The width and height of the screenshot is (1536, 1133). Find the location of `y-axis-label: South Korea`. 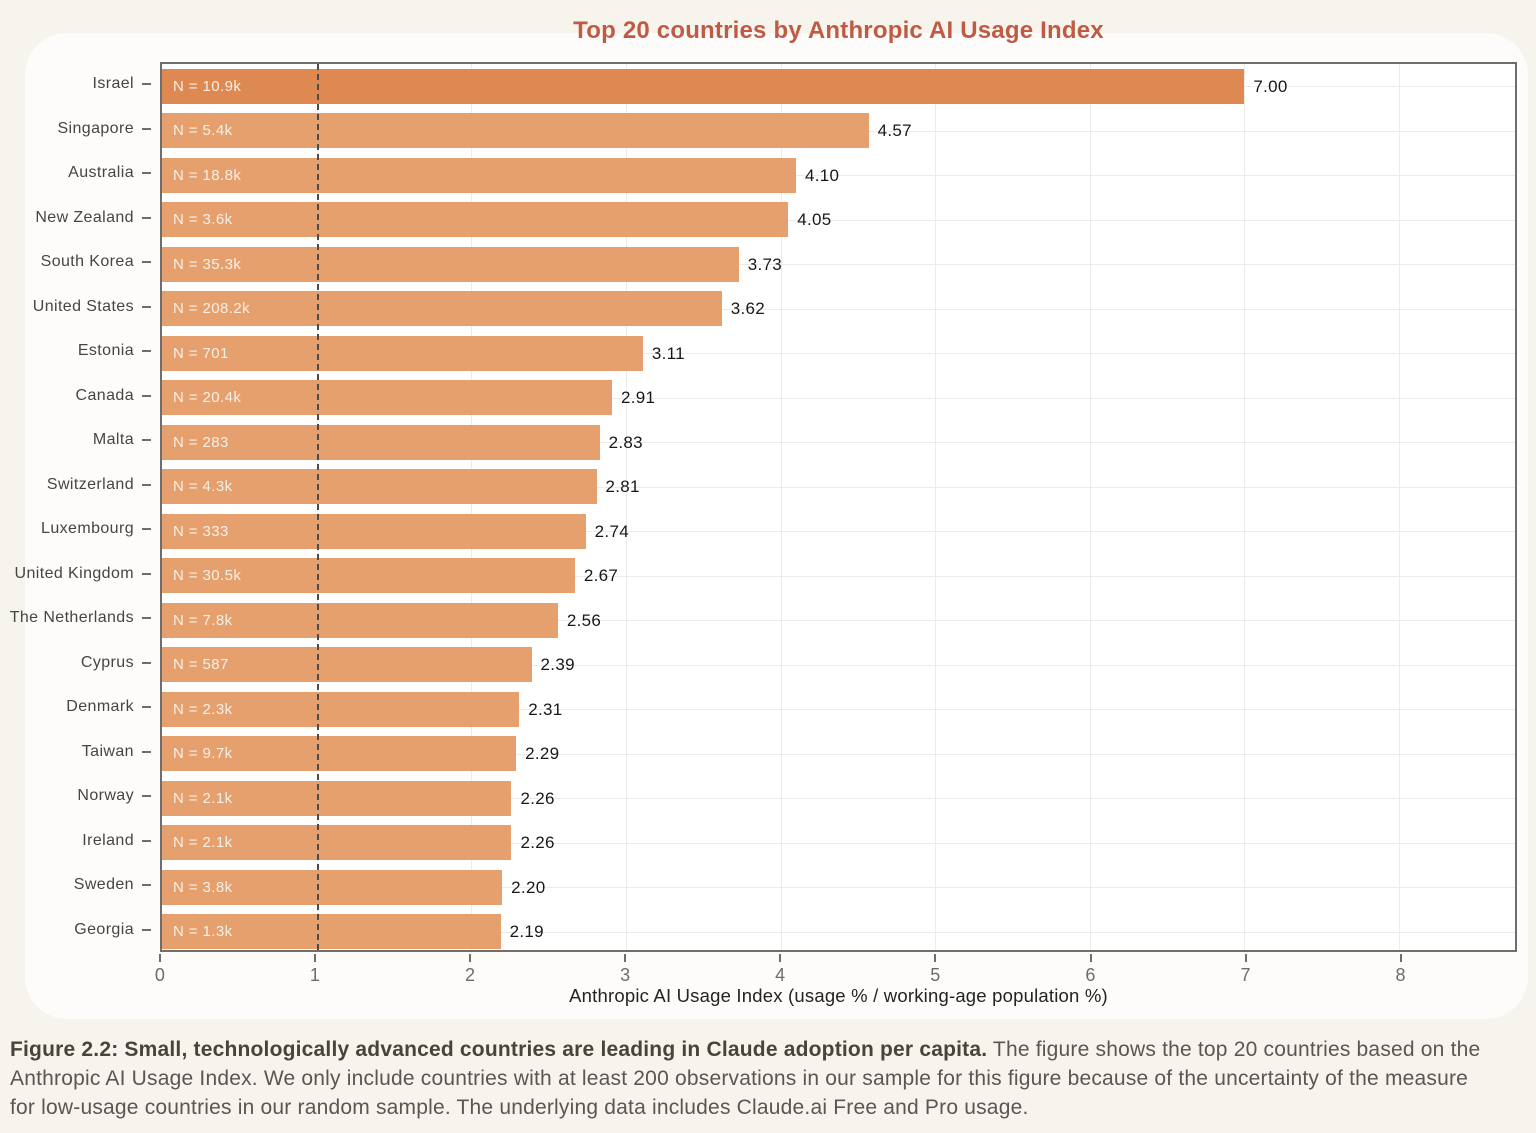

y-axis-label: South Korea is located at coordinates (87, 261).